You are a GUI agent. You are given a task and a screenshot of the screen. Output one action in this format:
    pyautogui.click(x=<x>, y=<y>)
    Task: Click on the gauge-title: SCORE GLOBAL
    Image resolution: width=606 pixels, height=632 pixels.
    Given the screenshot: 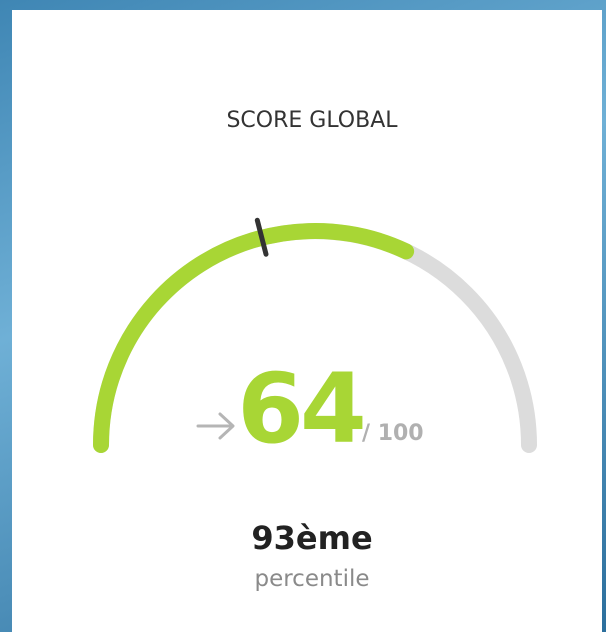 What is the action you would take?
    pyautogui.click(x=312, y=120)
    